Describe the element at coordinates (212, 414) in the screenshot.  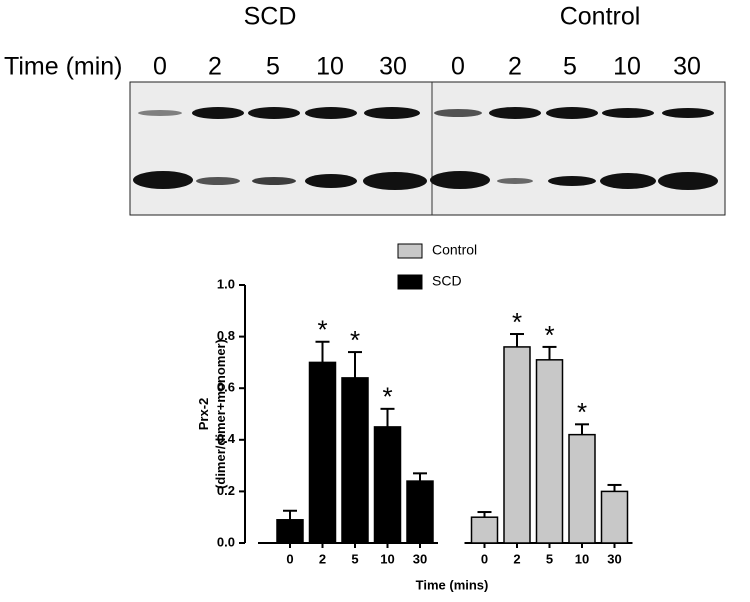
I see `y-axis-label: Prx-2 (dimer/dimer+monomer)` at that location.